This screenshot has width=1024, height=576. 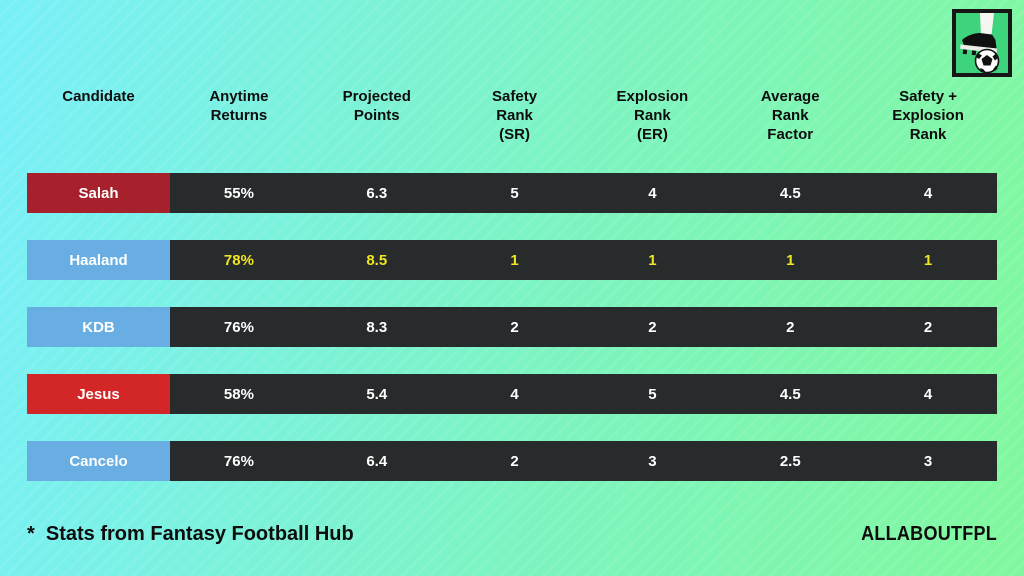 I want to click on cell-safety-rank: 4, so click(x=514, y=394).